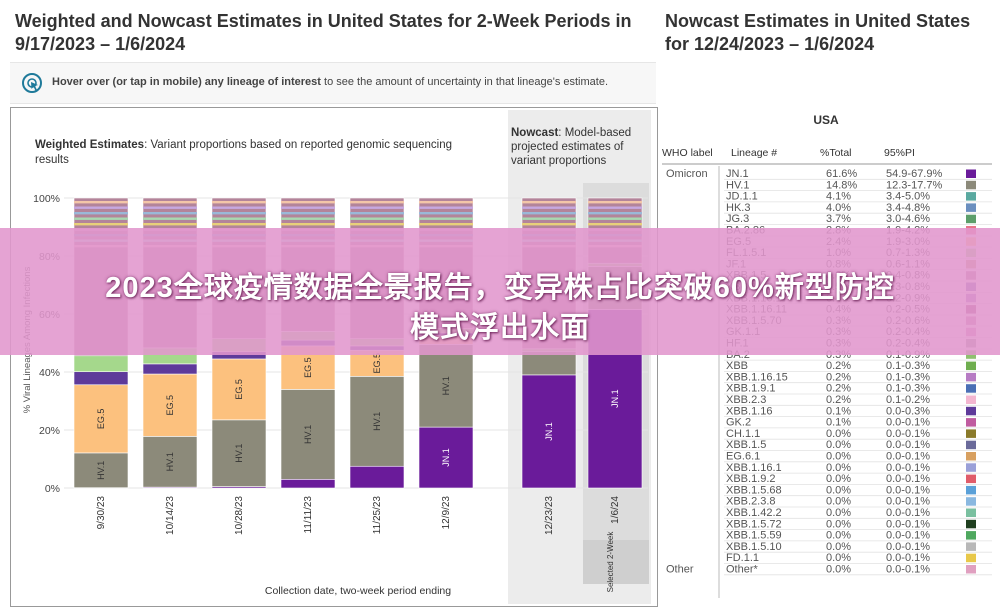 This screenshot has height=611, width=1000. I want to click on row-total: 0.2%, so click(838, 366).